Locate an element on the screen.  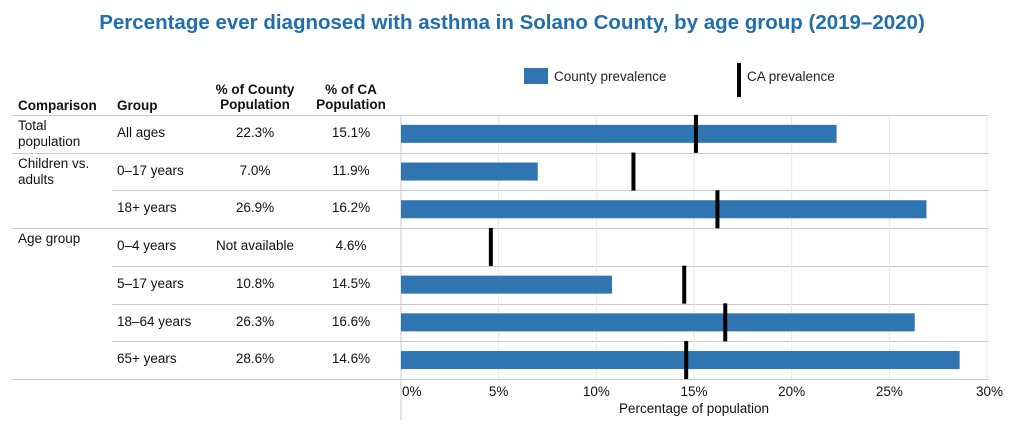
legend-ca-label: CA prevalence is located at coordinates (791, 76).